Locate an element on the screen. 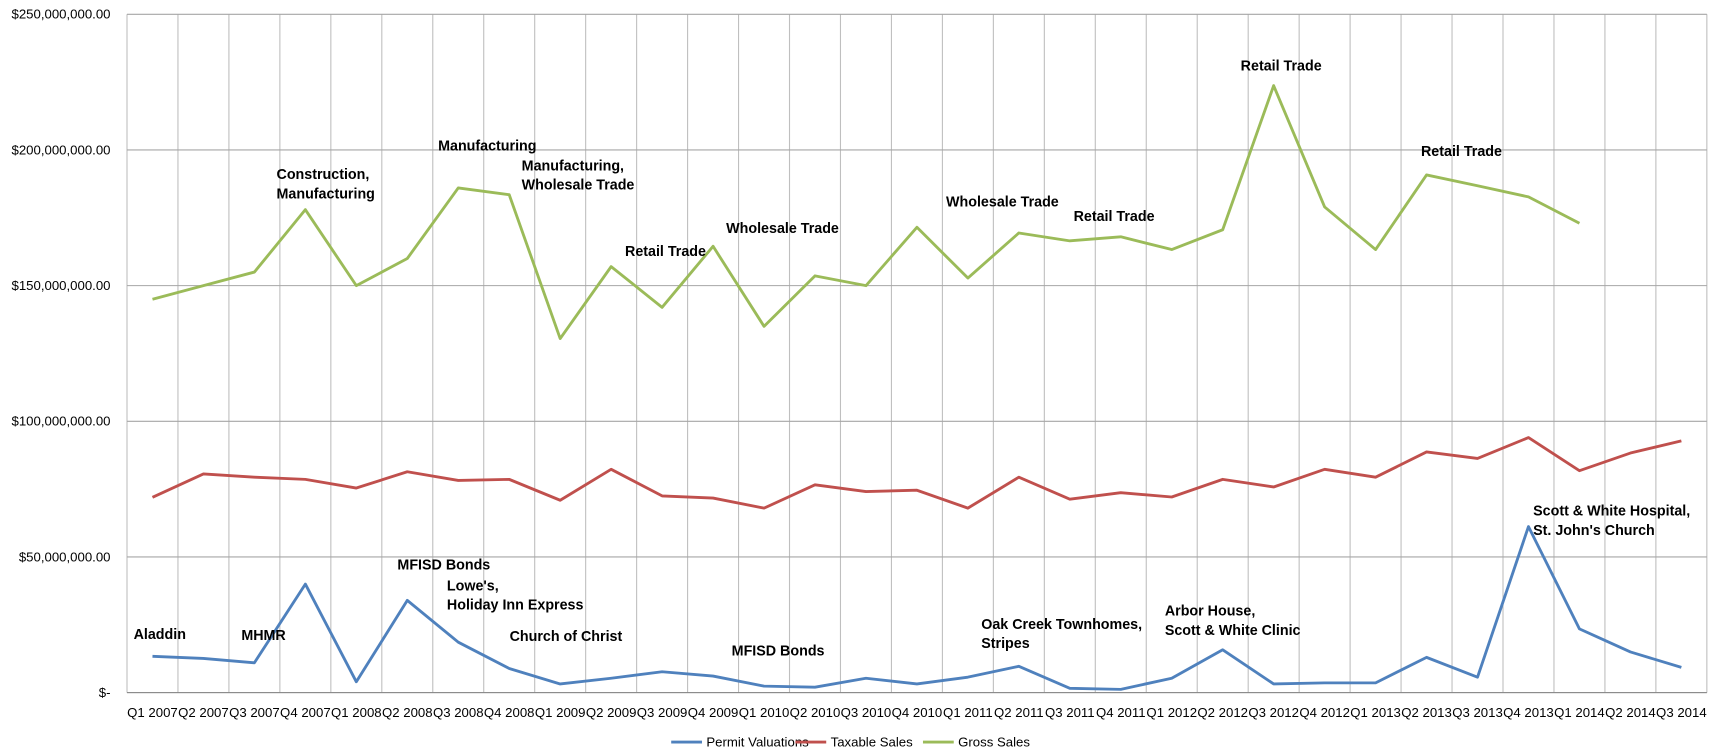 This screenshot has height=752, width=1725. x-tick-label: Q1 2011 is located at coordinates (968, 712).